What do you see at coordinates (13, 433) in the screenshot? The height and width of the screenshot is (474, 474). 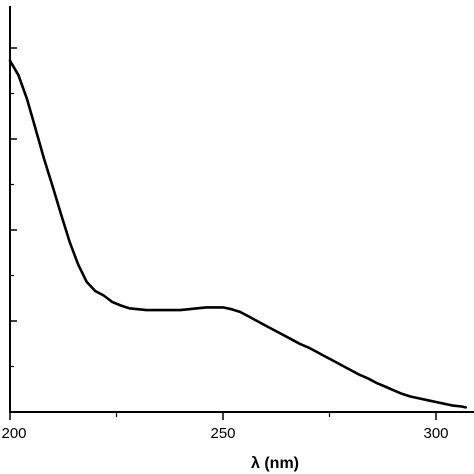 I see `x-tick-label-0: 200` at bounding box center [13, 433].